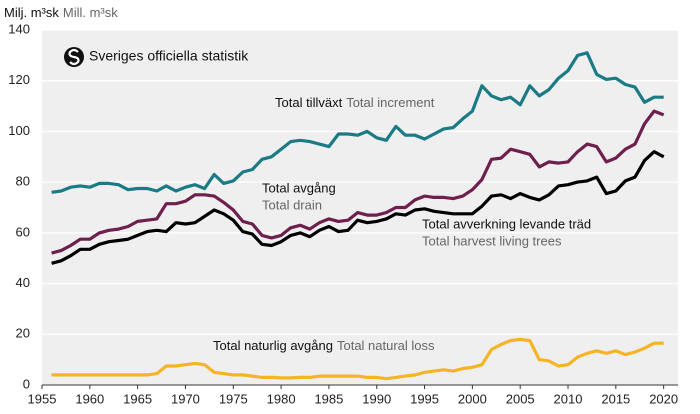 This screenshot has width=700, height=414. Describe the element at coordinates (23, 333) in the screenshot. I see `y-tick-label: 20` at that location.